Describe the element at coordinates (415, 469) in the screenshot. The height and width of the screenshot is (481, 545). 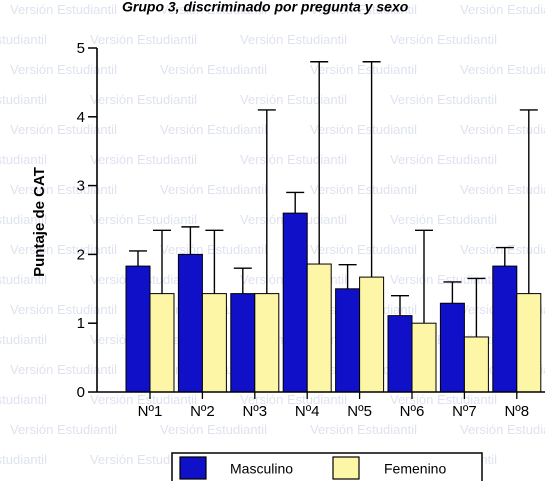
I see `legend-label-femenino: Femenino` at that location.